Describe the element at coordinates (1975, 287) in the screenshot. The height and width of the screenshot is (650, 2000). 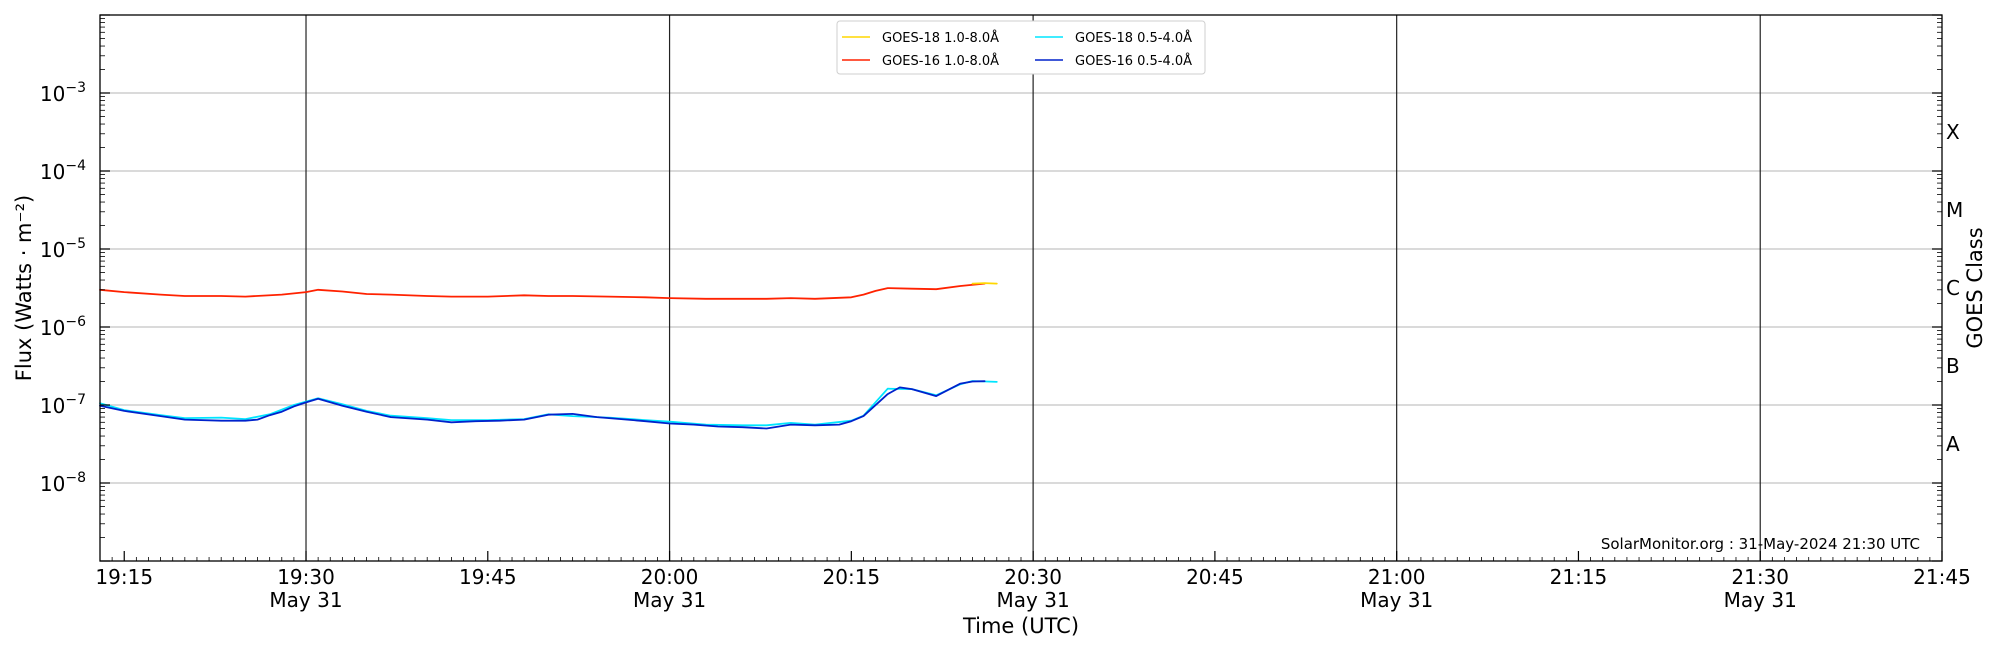
I see `y2-axis-title: GOES Class` at that location.